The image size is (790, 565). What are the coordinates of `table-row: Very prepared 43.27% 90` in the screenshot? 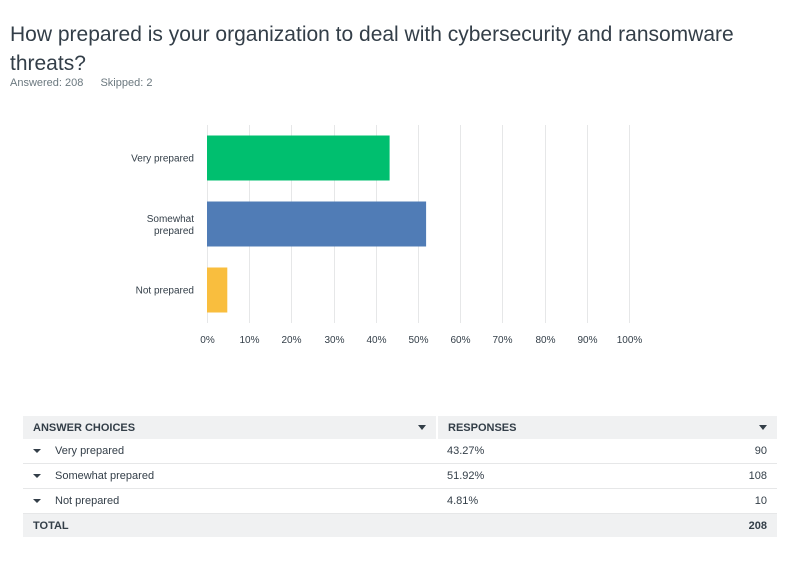 It's located at (400, 451).